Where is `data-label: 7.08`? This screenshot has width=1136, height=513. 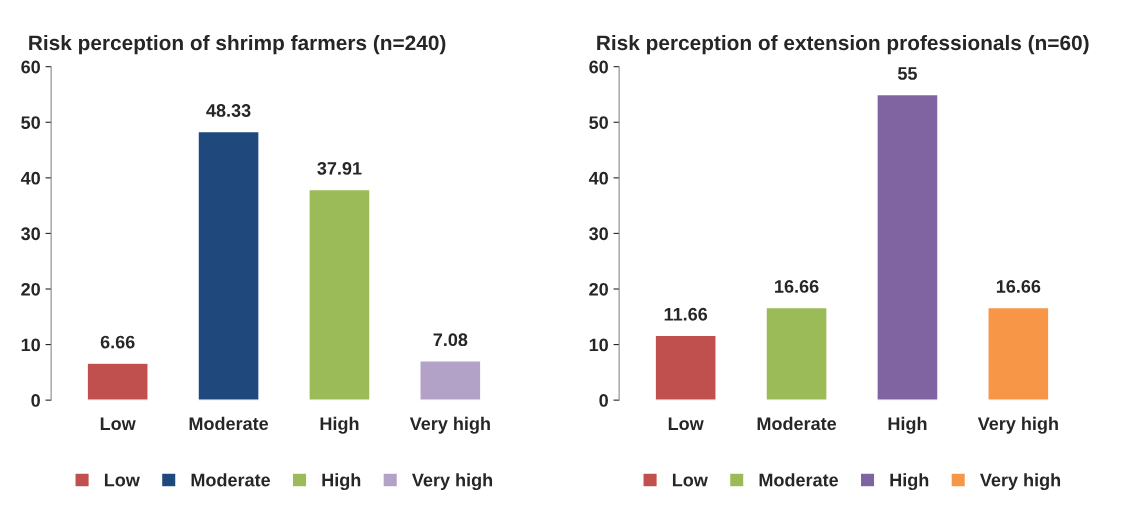
data-label: 7.08 is located at coordinates (450, 340).